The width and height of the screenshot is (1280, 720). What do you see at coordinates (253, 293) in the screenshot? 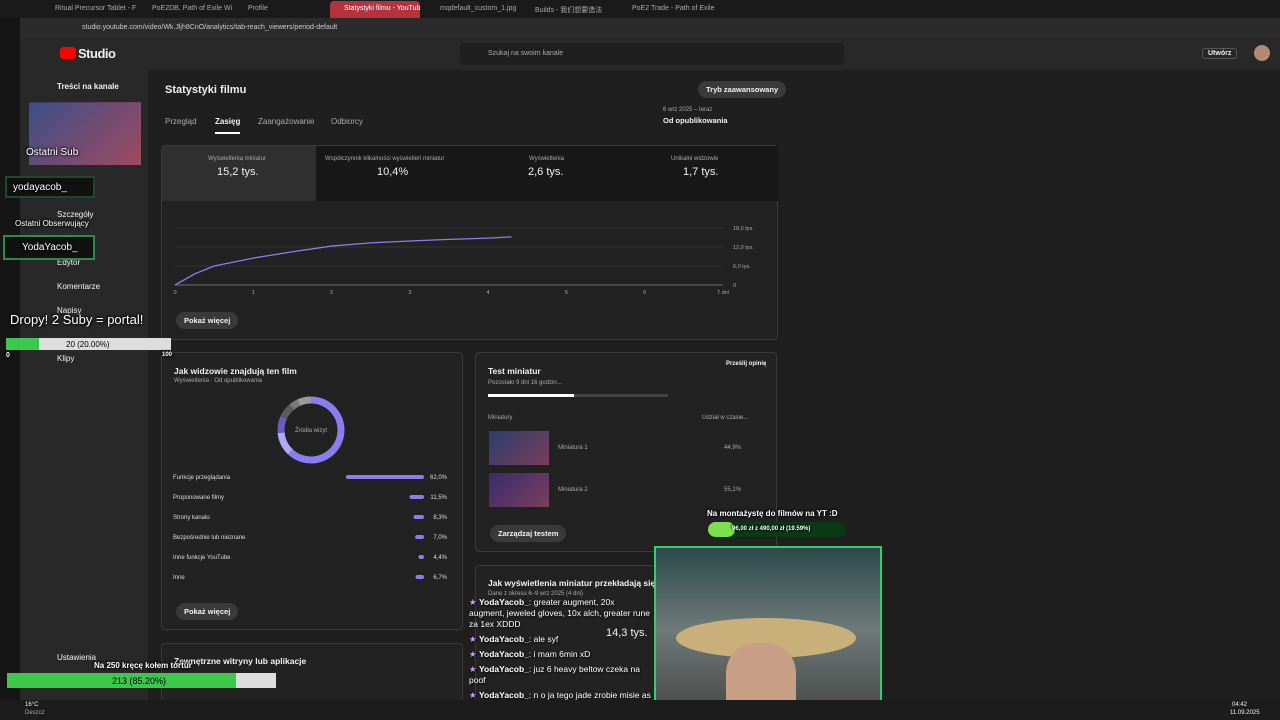
I see `x-tick-label: 1` at bounding box center [253, 293].